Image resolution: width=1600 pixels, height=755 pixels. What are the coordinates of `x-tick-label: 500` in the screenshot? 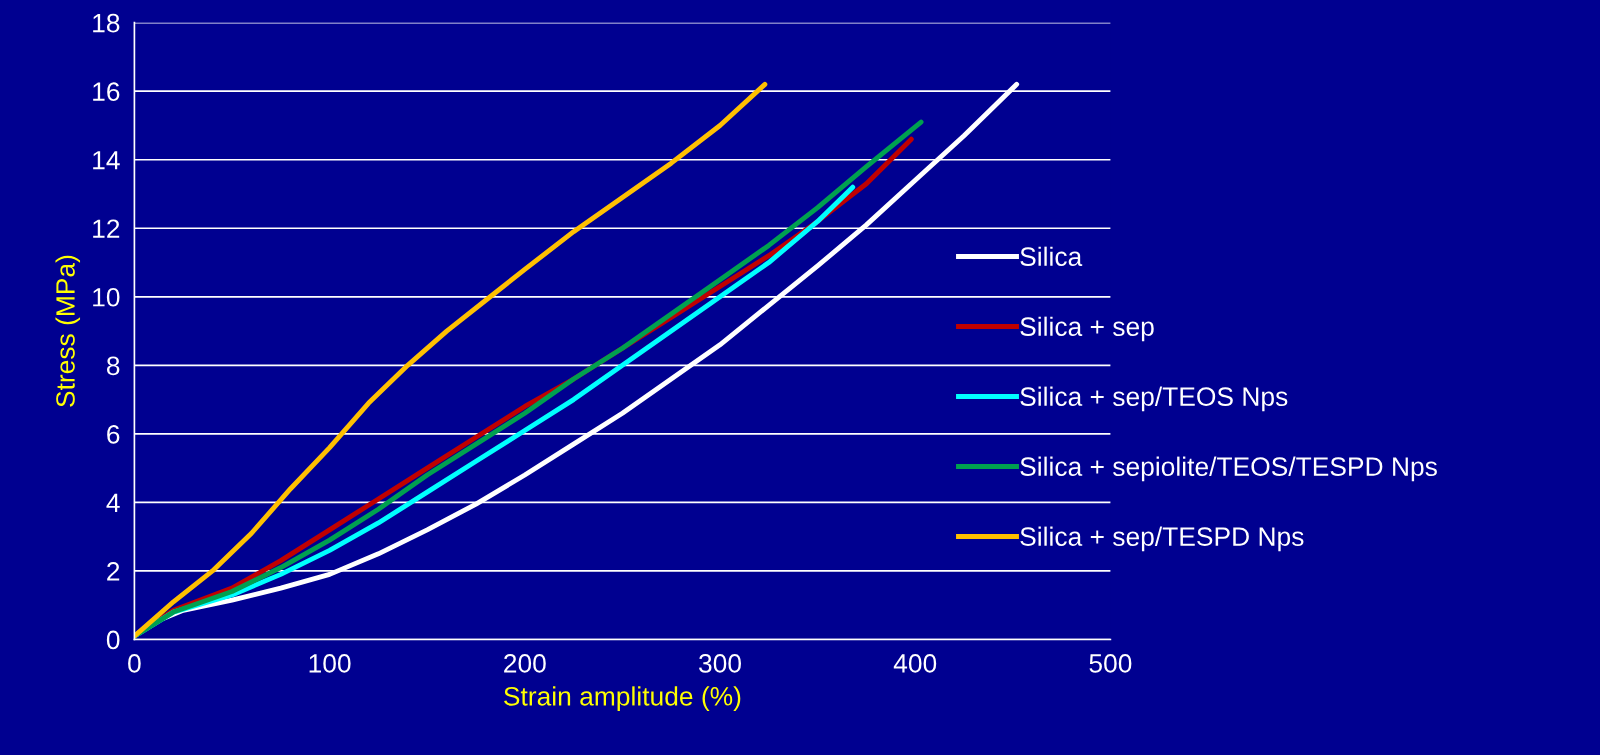 It's located at (1110, 663).